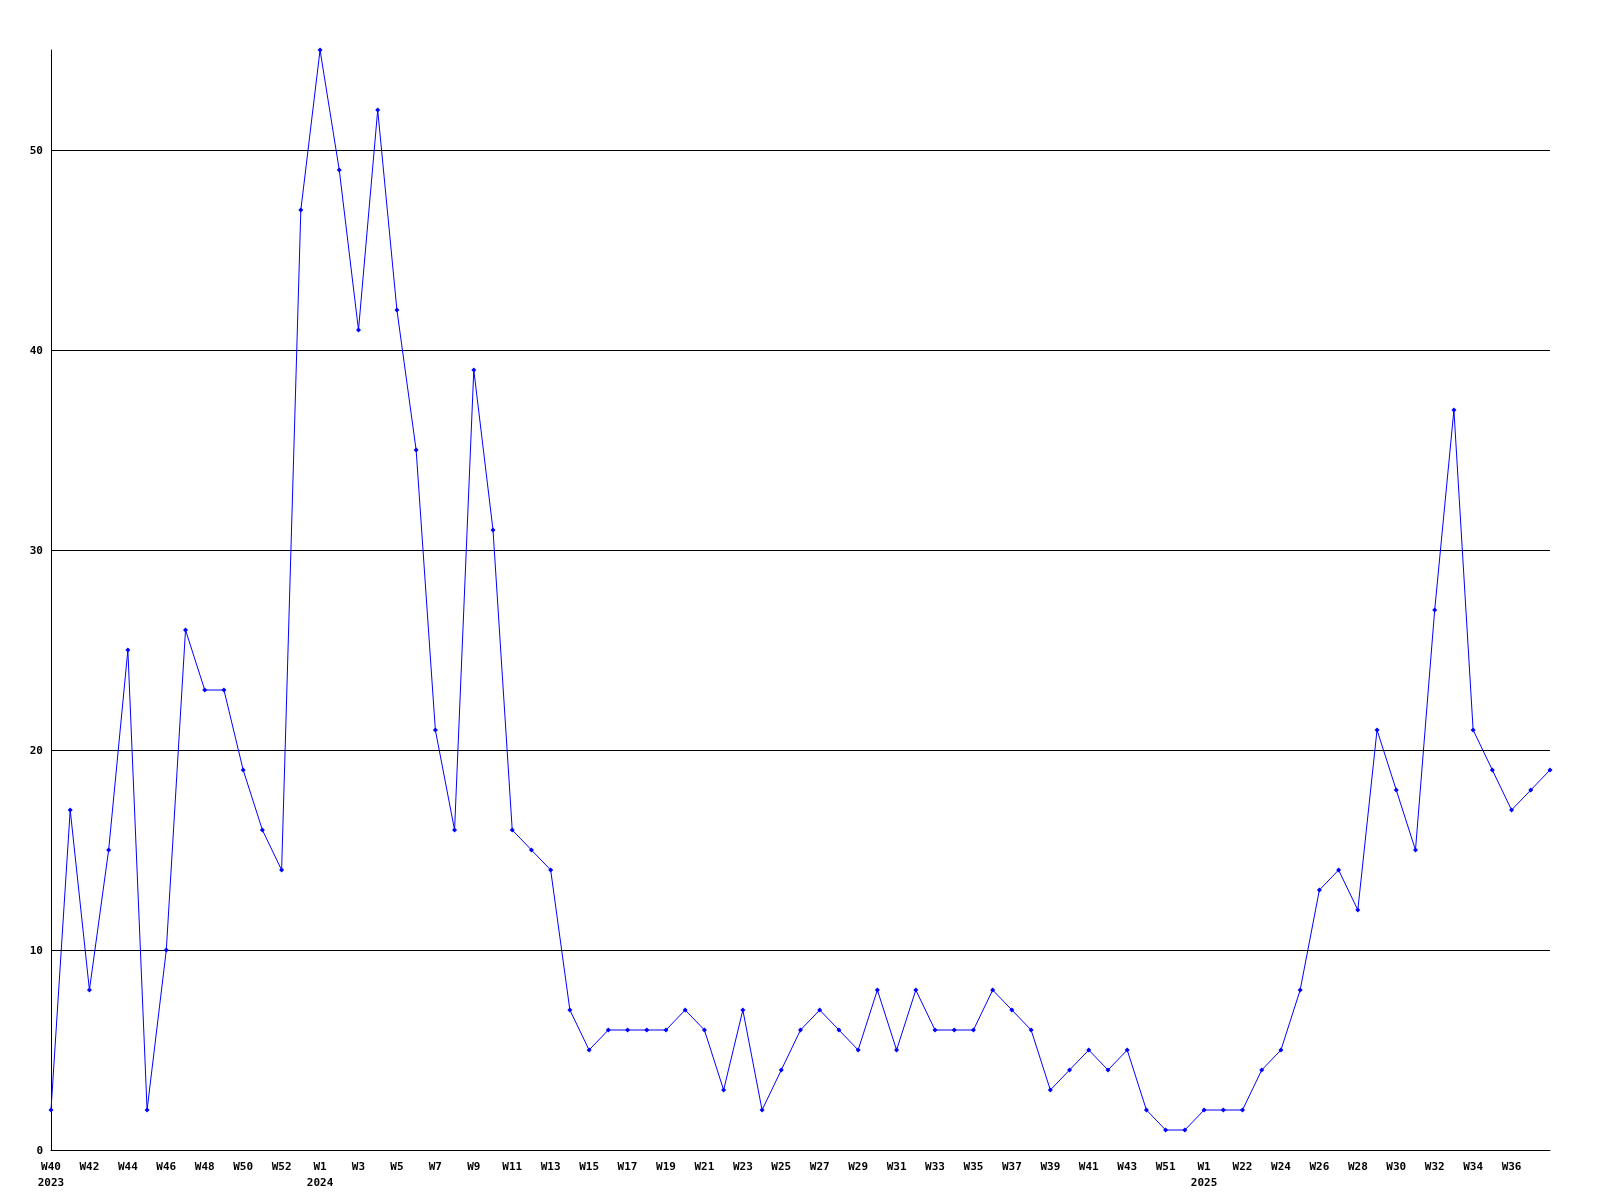 The width and height of the screenshot is (1600, 1200). Describe the element at coordinates (243, 1166) in the screenshot. I see `x-tick-label: W50` at that location.